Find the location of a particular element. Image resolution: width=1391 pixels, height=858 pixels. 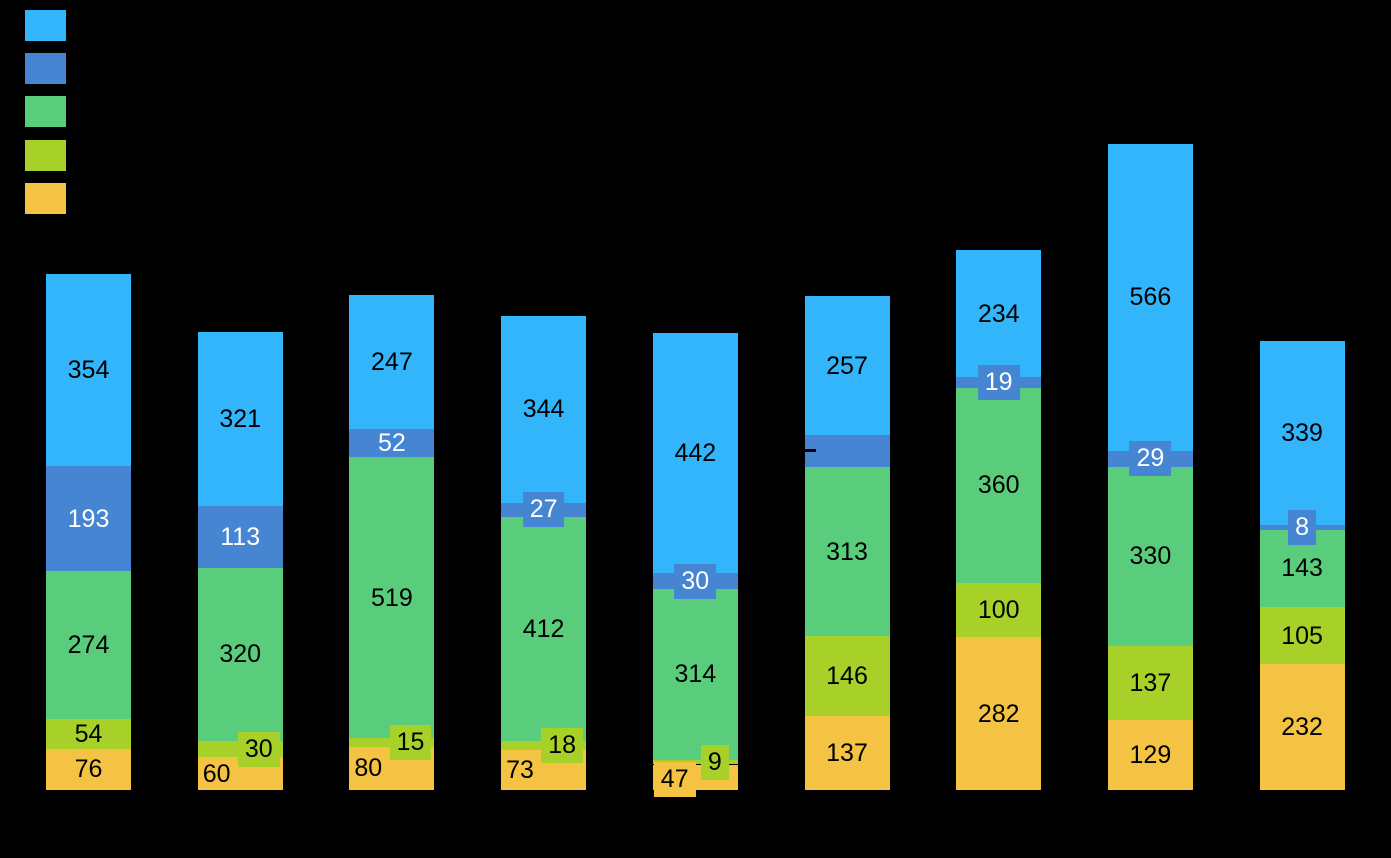

bar-7-segment-green is located at coordinates (999, 485).